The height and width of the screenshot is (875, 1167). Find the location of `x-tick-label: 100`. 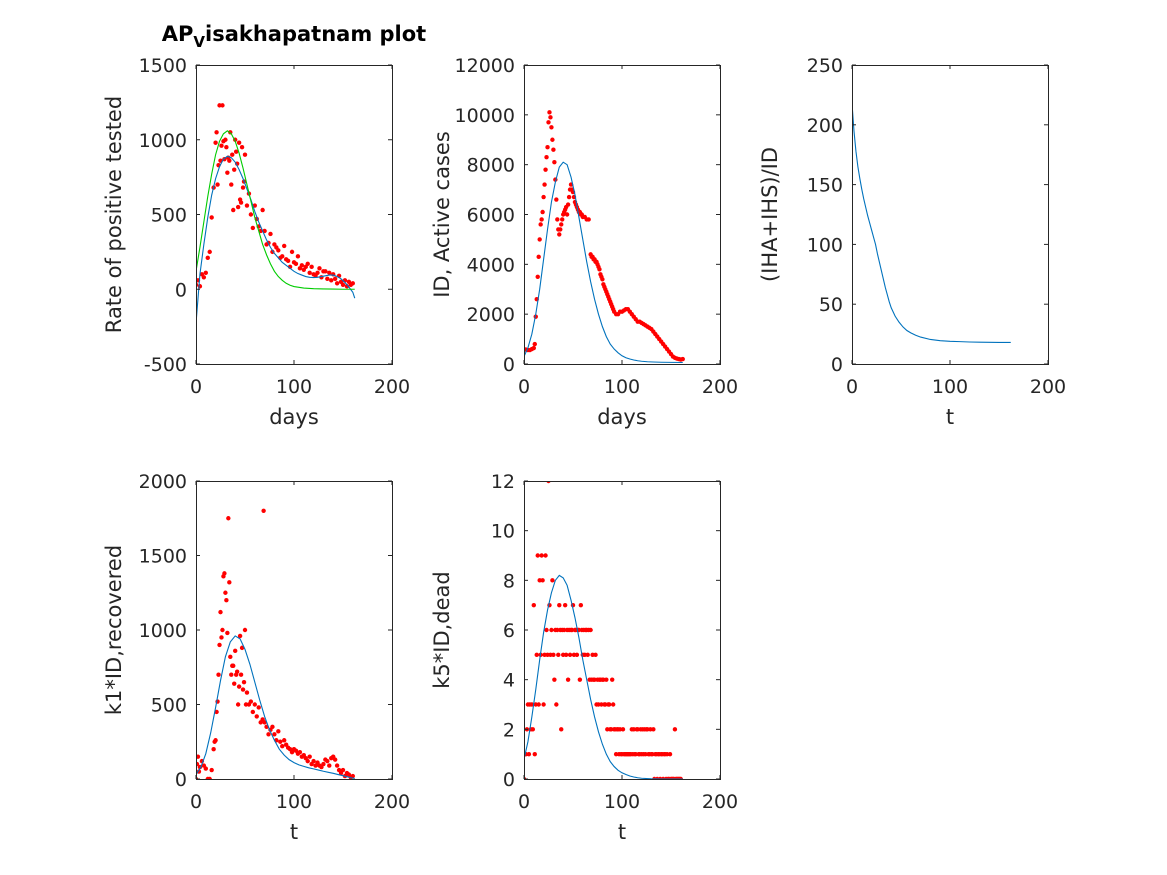

x-tick-label: 100 is located at coordinates (622, 802).